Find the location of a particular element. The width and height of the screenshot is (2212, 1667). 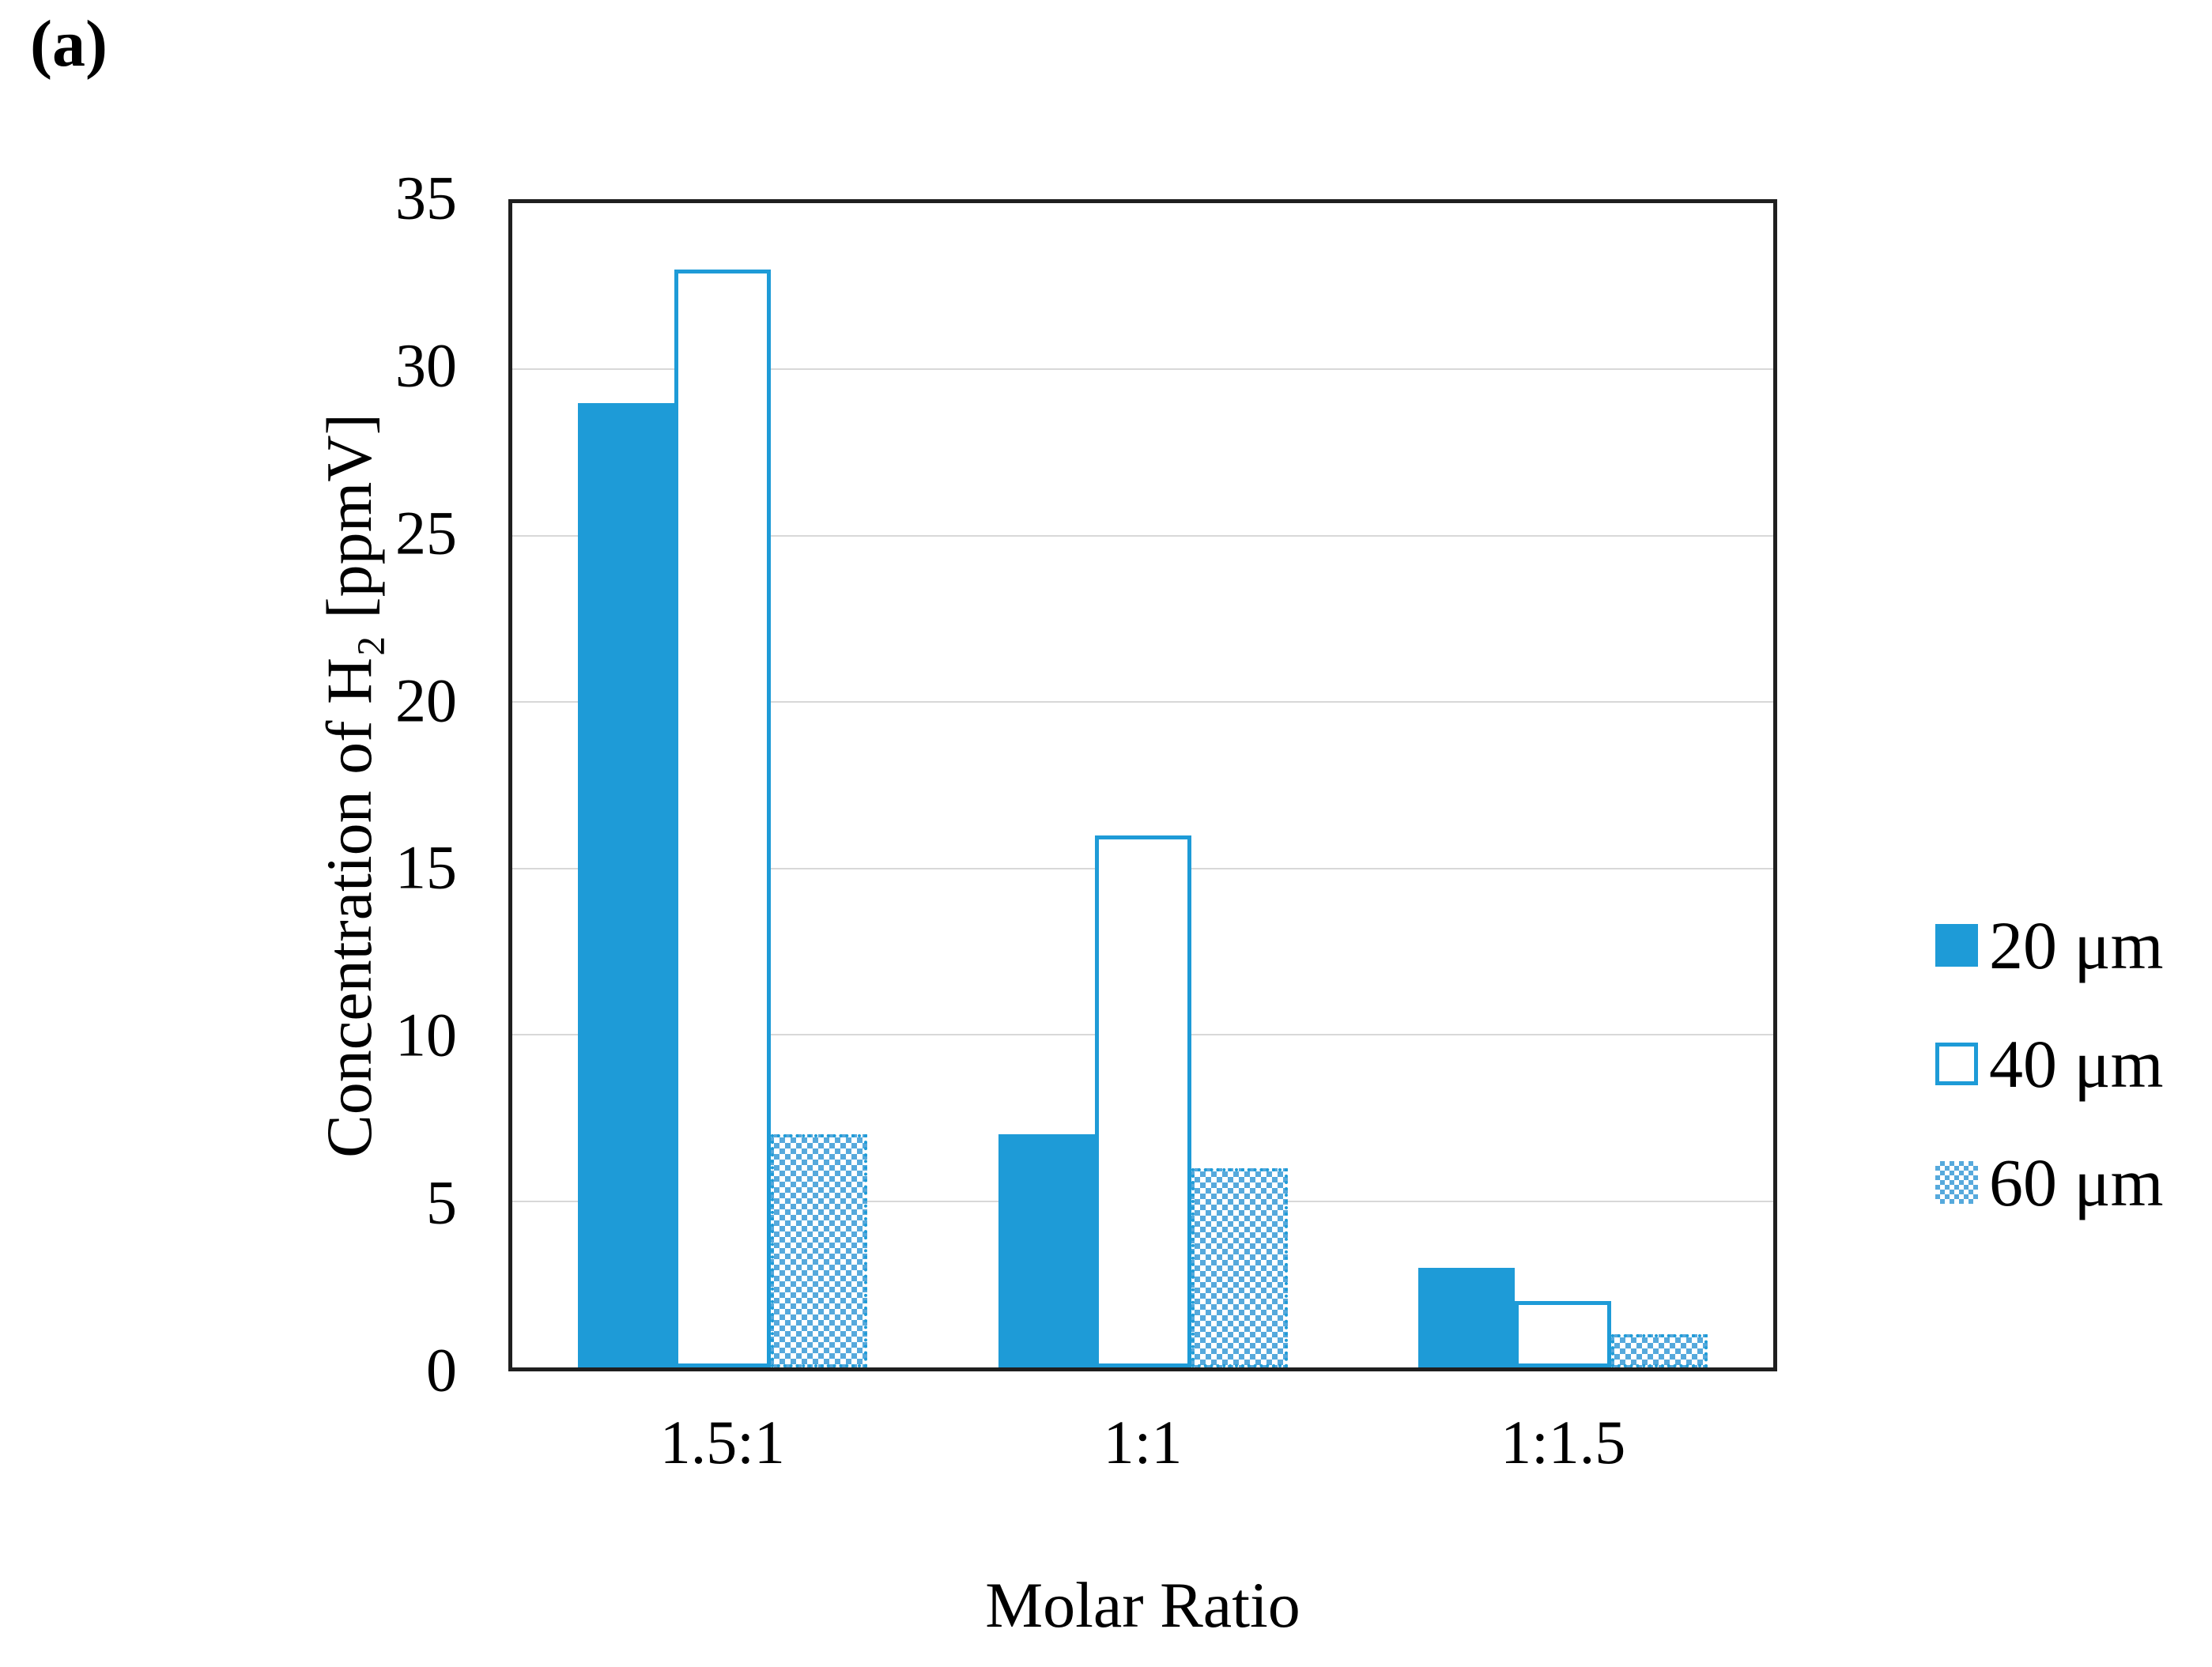

bar-20μm-1.5:1 is located at coordinates (625, 884).